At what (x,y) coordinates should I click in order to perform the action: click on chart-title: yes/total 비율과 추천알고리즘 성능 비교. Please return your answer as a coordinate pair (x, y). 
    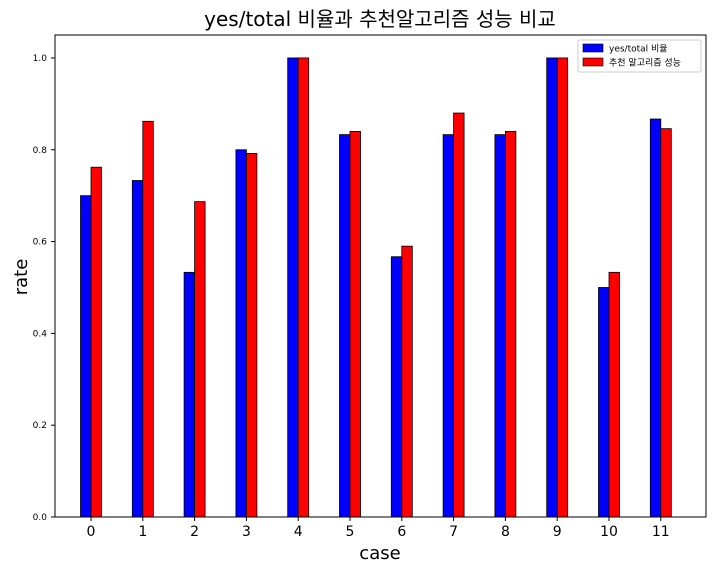
    Looking at the image, I should click on (380, 19).